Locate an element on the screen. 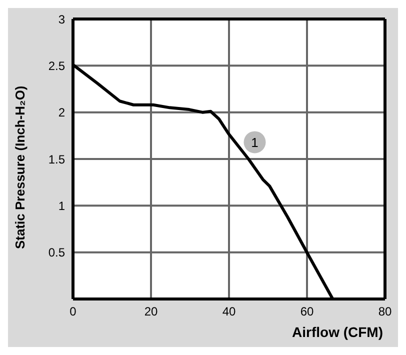 This screenshot has height=355, width=406. x-tick-label: 60 is located at coordinates (307, 311).